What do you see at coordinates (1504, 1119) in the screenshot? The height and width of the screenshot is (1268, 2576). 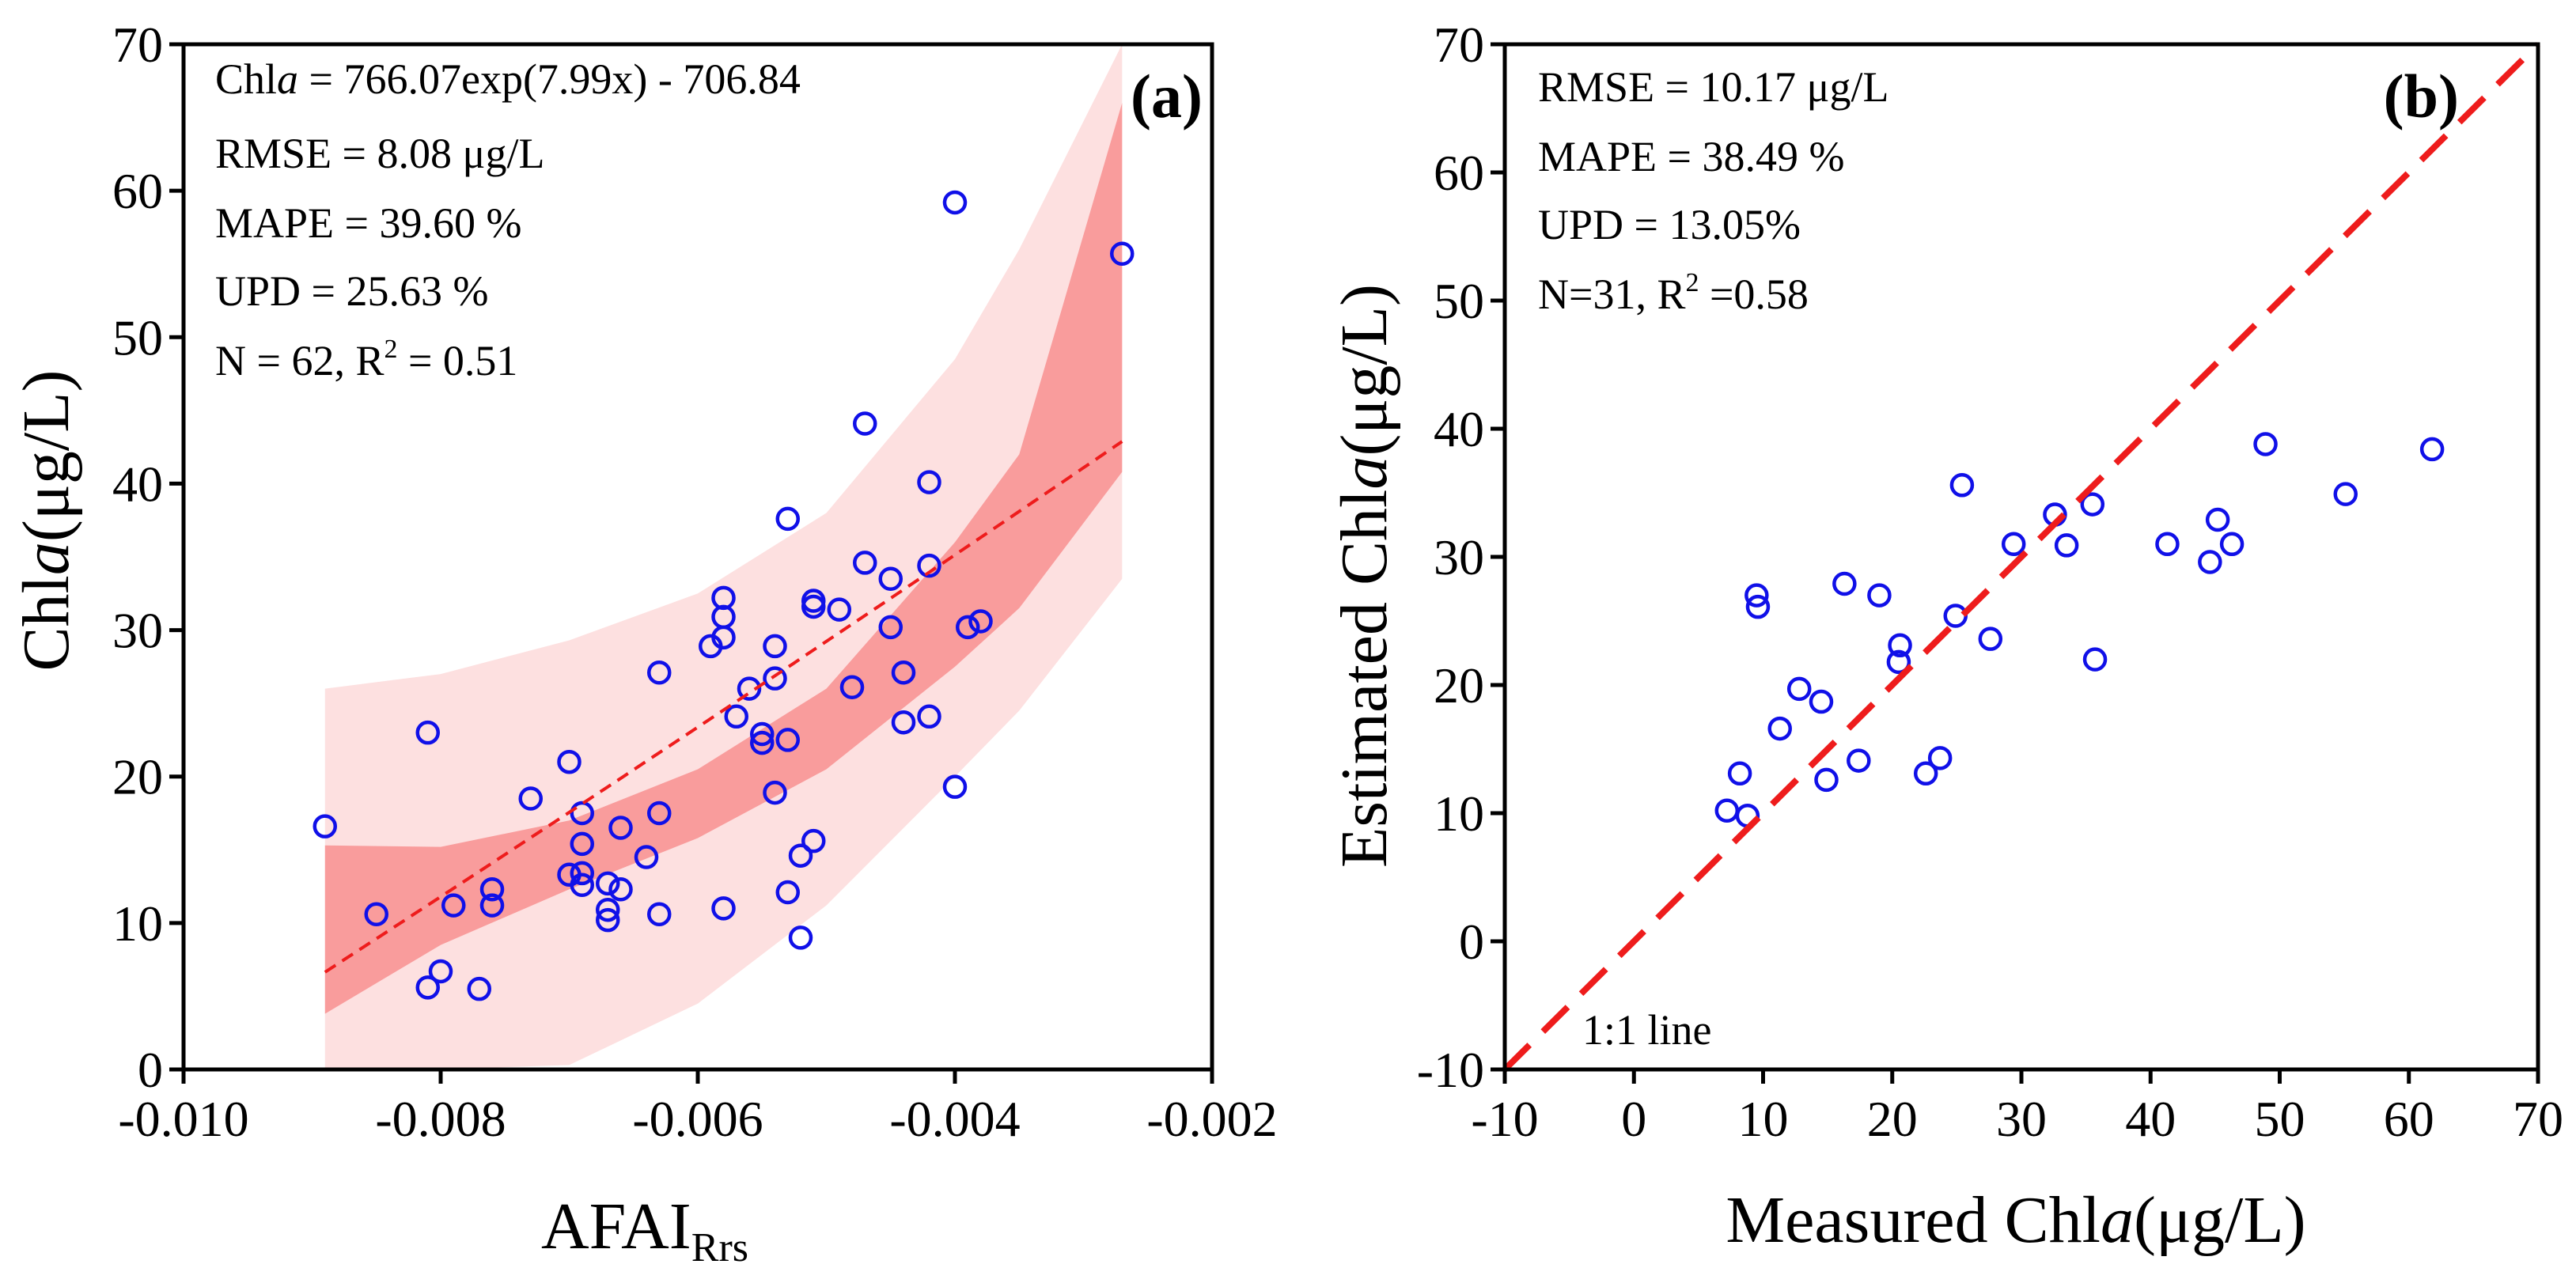 I see `panel-b-x-tick-label: -10` at bounding box center [1504, 1119].